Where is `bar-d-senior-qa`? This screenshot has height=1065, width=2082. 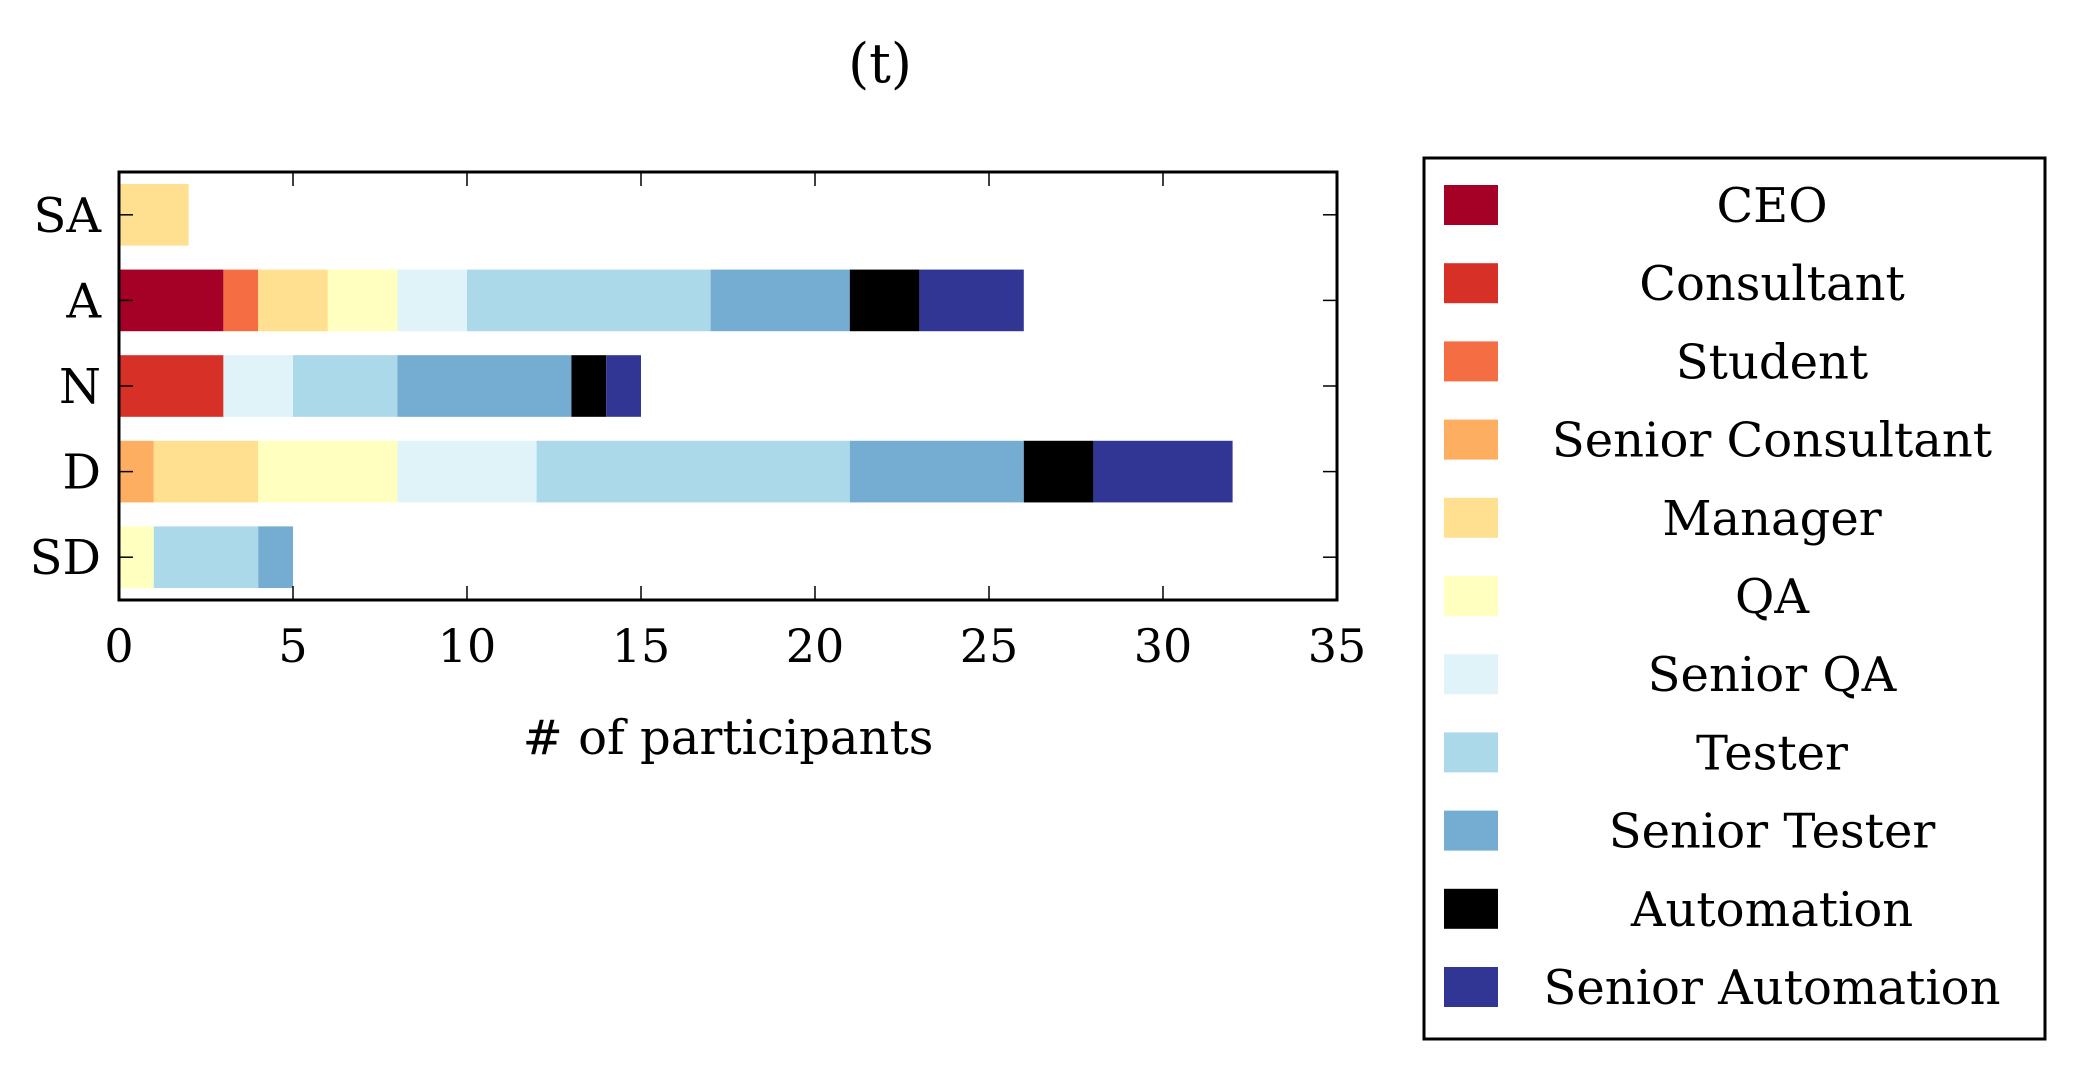 bar-d-senior-qa is located at coordinates (467, 471).